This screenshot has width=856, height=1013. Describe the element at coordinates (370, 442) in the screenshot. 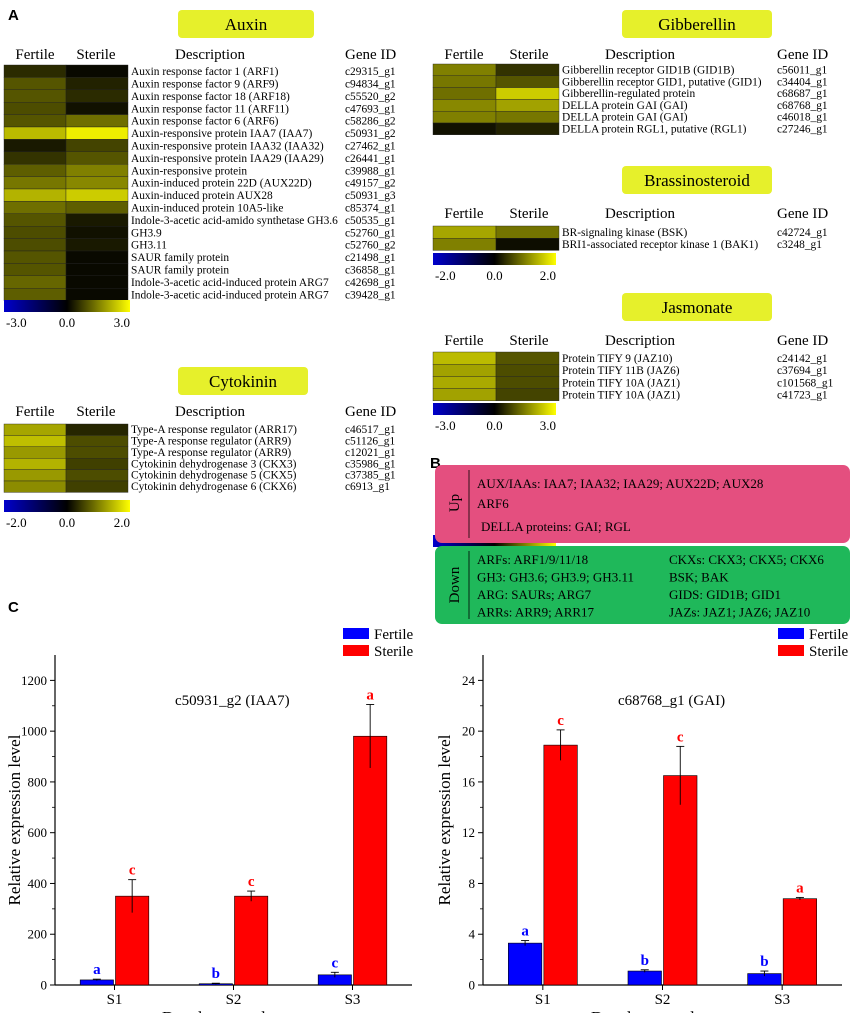

I see `gene-id: c51126_g1` at that location.